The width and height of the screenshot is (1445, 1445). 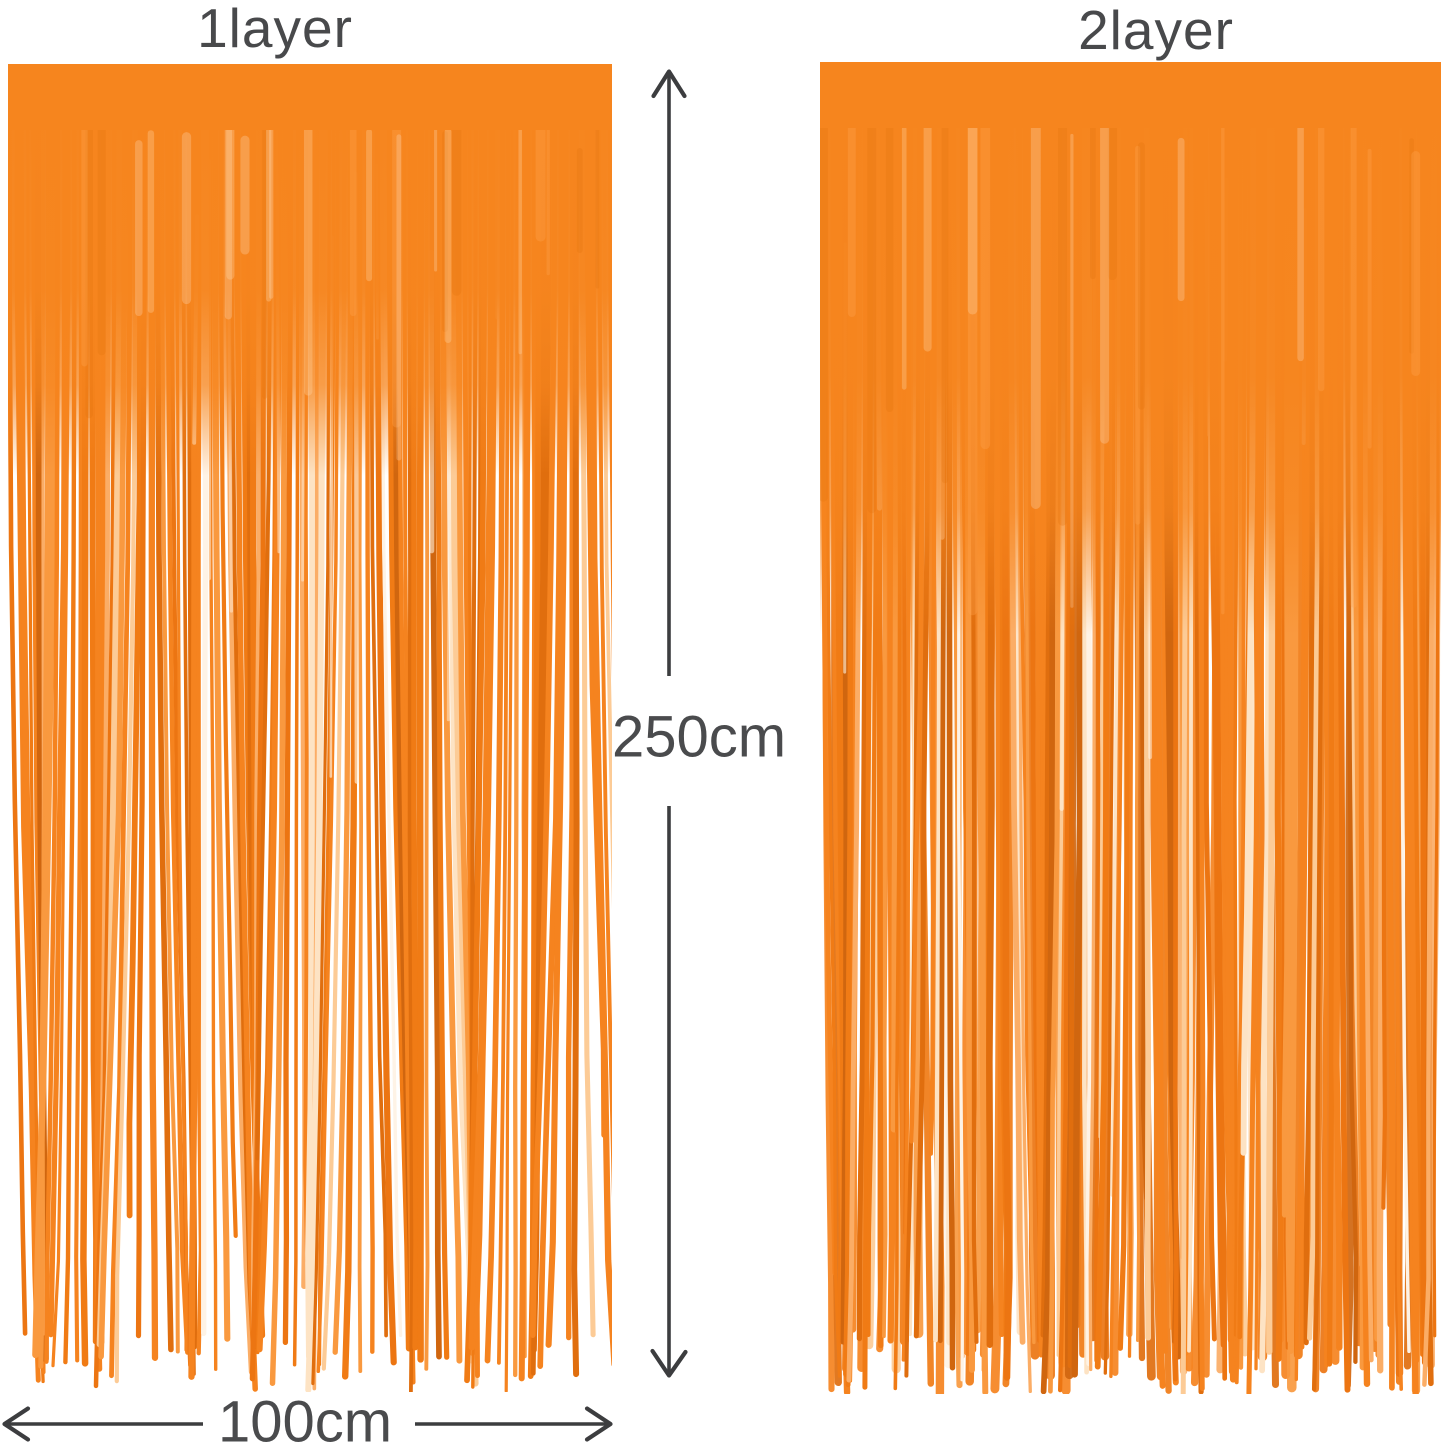 I want to click on curtain-2layer-label: 2layer, so click(x=1156, y=30).